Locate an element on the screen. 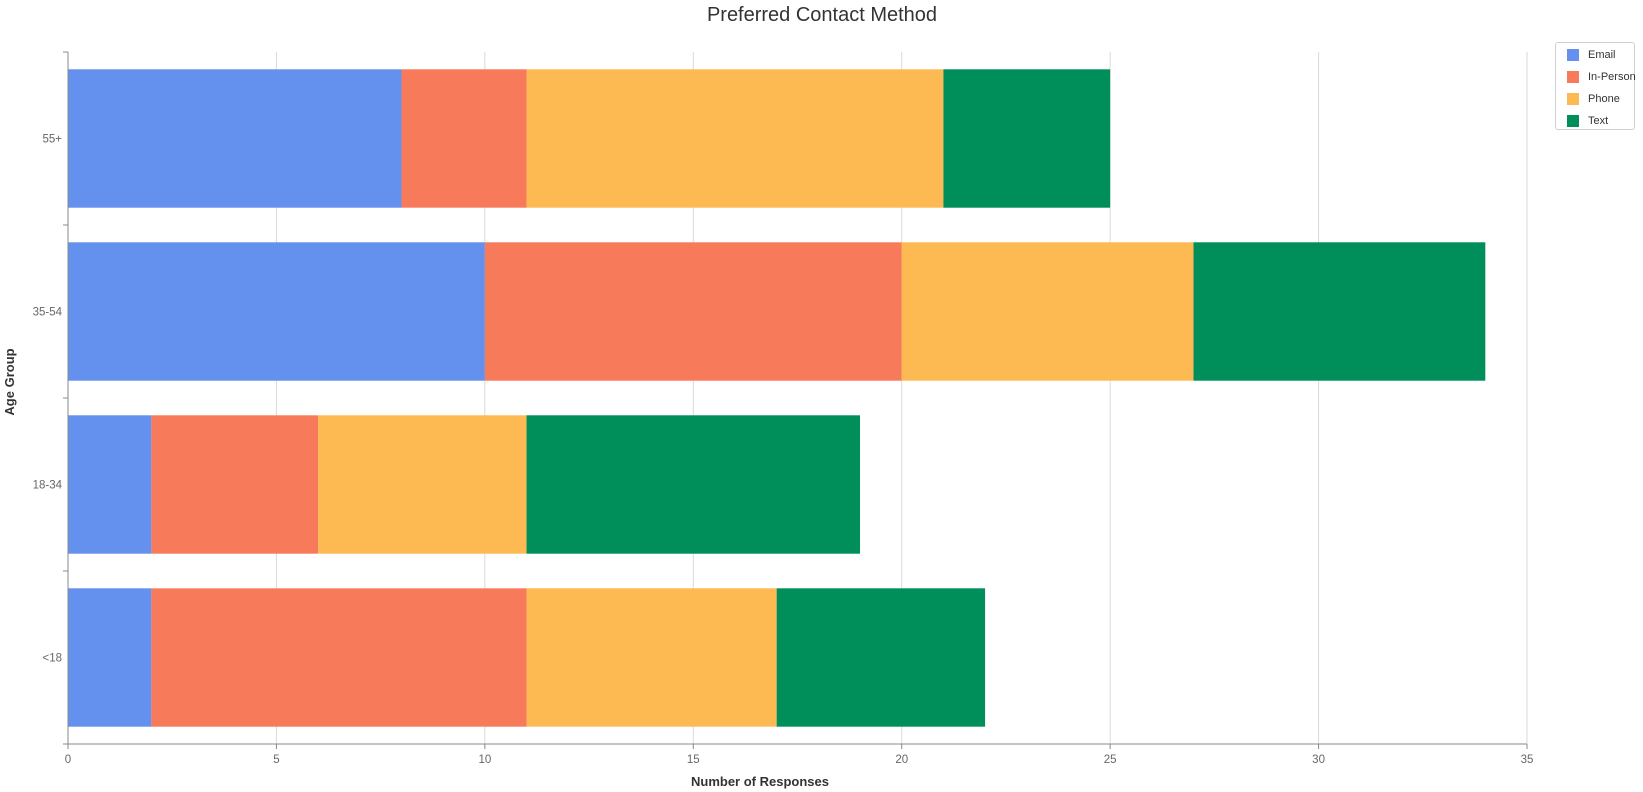  bar-in-person-55+ is located at coordinates (464, 138).